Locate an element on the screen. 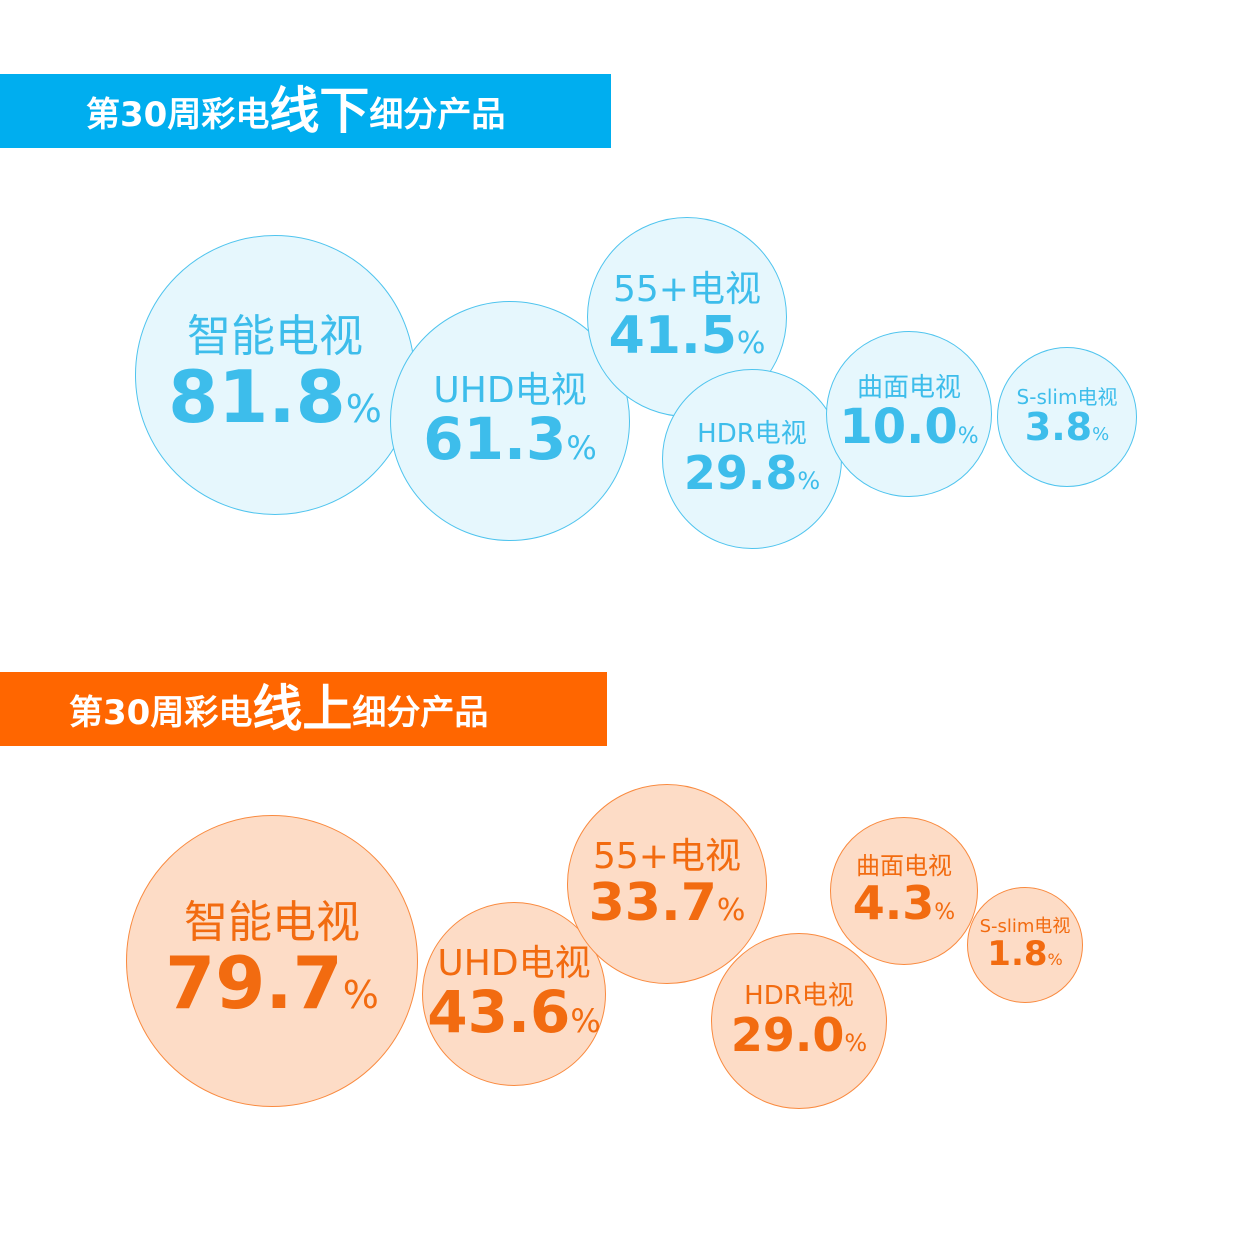 Image resolution: width=1247 pixels, height=1247 pixels. bubble-value-label: 81.8% is located at coordinates (275, 397).